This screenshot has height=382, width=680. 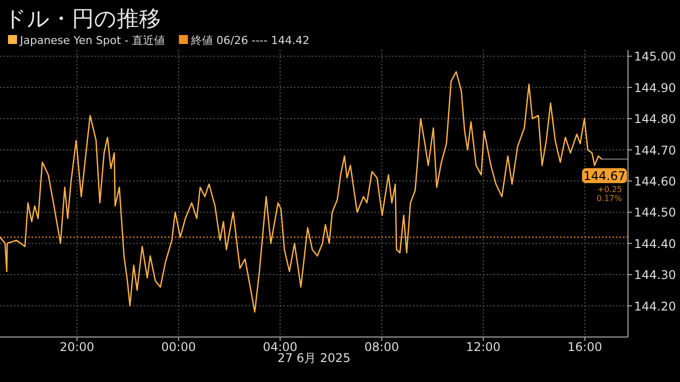 I want to click on x-tick-label: 20:00, so click(x=77, y=347).